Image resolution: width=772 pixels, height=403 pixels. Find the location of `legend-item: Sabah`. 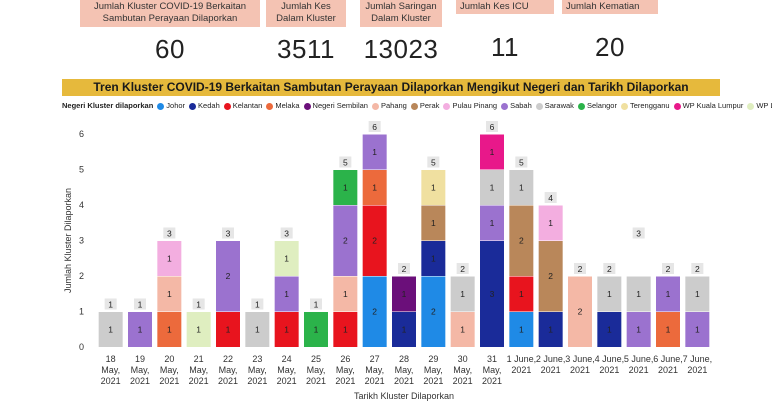

legend-item: Sabah is located at coordinates (516, 106).